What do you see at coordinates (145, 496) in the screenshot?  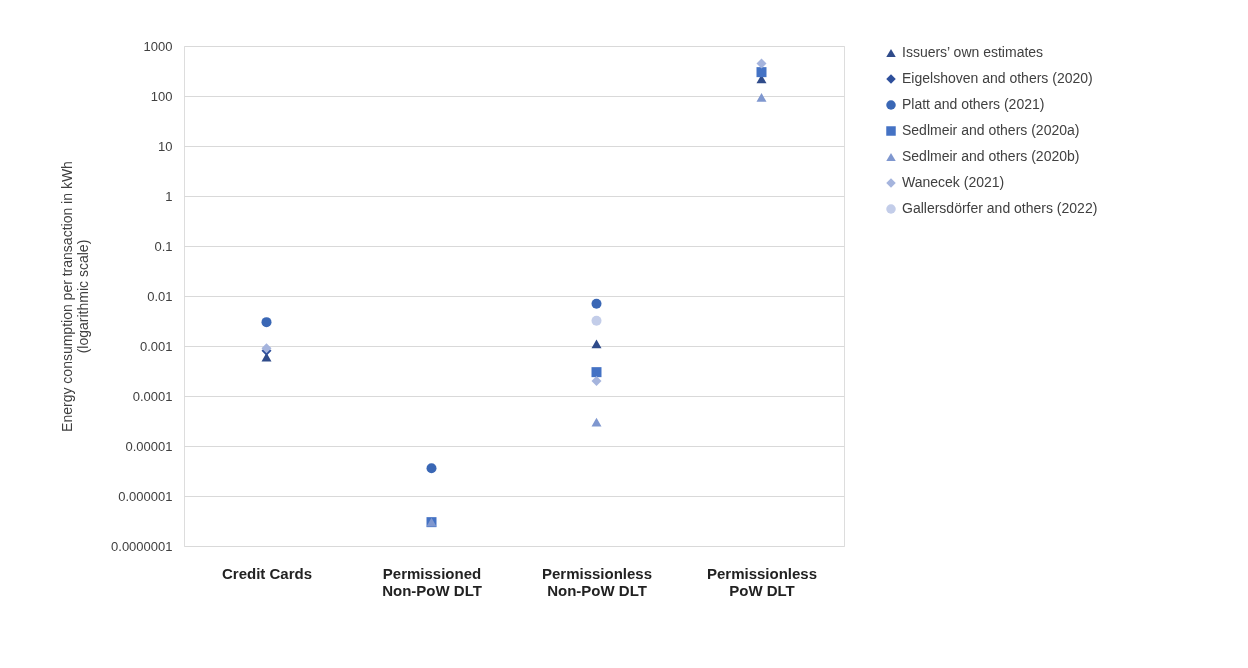 I see `y-tick-label: 0.000001` at bounding box center [145, 496].